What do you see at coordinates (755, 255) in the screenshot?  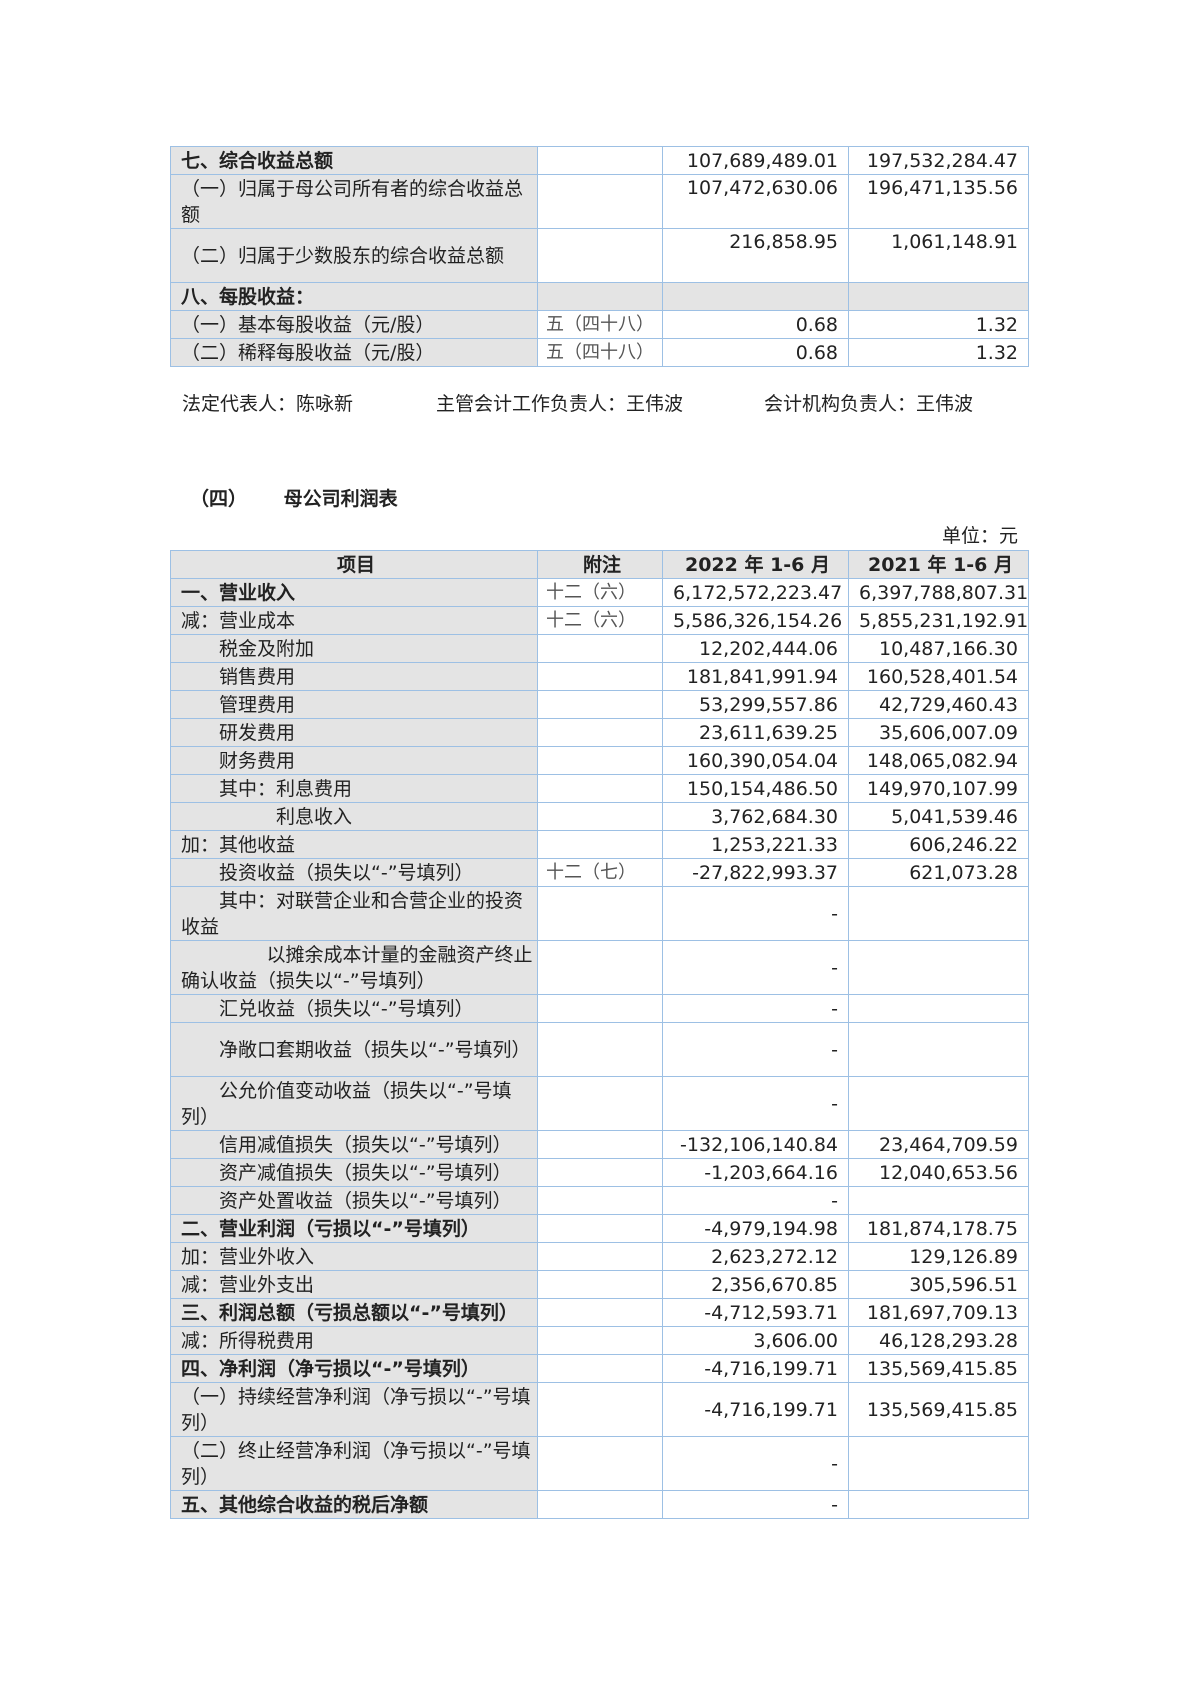 I see `value-2022: 216,858.95` at bounding box center [755, 255].